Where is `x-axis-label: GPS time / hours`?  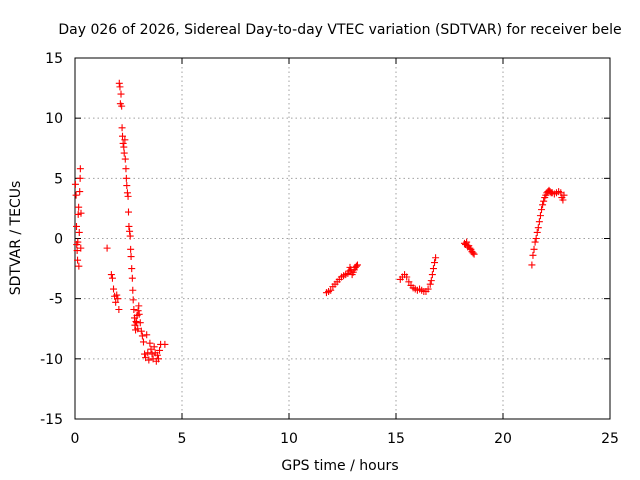
x-axis-label: GPS time / hours is located at coordinates (339, 466).